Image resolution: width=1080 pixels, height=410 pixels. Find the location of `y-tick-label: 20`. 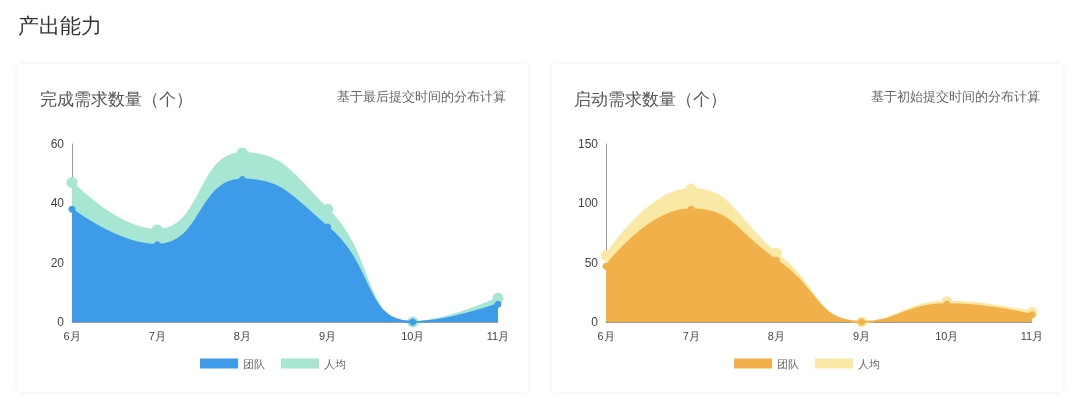

y-tick-label: 20 is located at coordinates (57, 262).